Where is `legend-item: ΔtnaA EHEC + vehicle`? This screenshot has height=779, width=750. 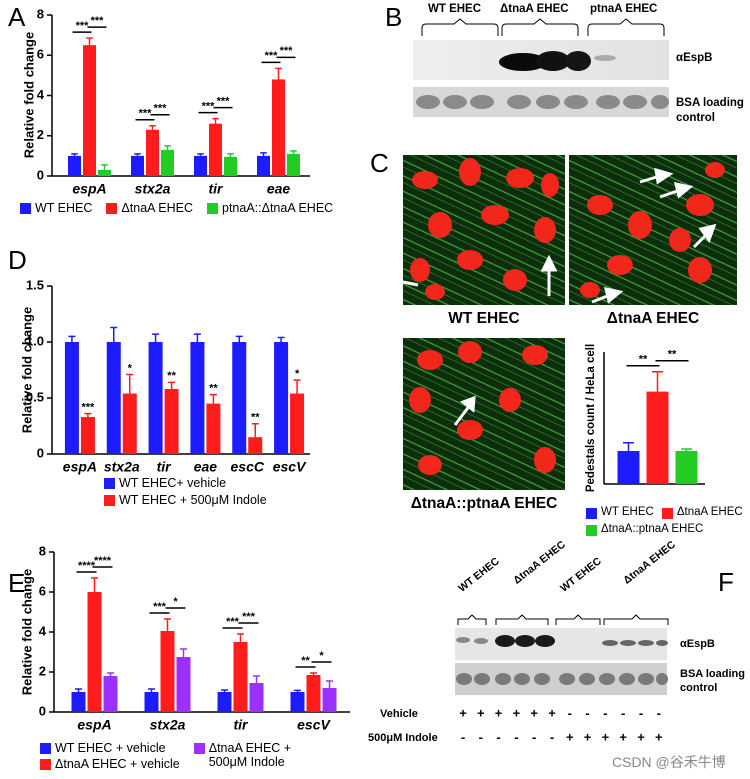
legend-item: ΔtnaA EHEC + vehicle is located at coordinates (110, 764).